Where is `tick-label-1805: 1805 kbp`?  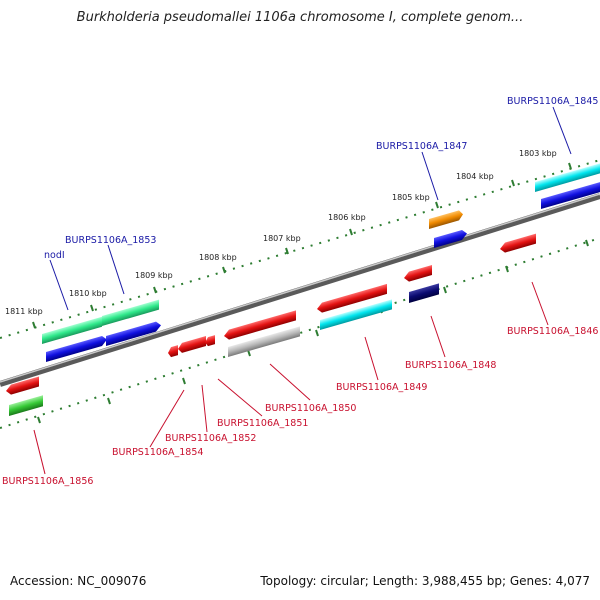
tick-label-1805: 1805 kbp is located at coordinates (411, 197).